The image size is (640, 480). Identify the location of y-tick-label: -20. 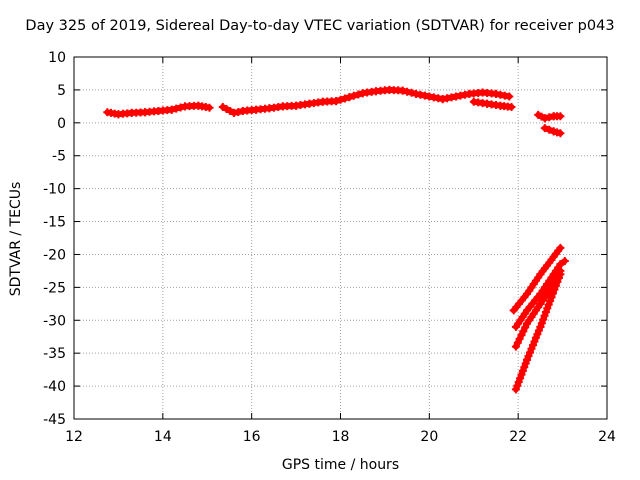
(54, 255).